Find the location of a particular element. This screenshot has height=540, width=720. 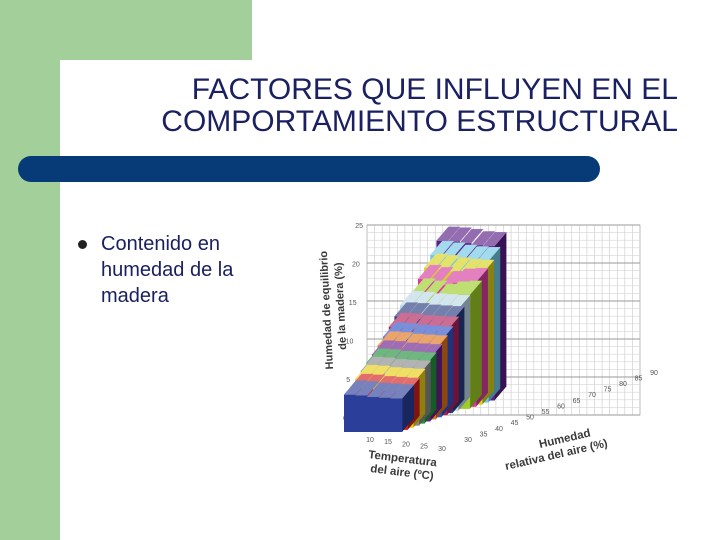

title-underline-bar is located at coordinates (309, 169).